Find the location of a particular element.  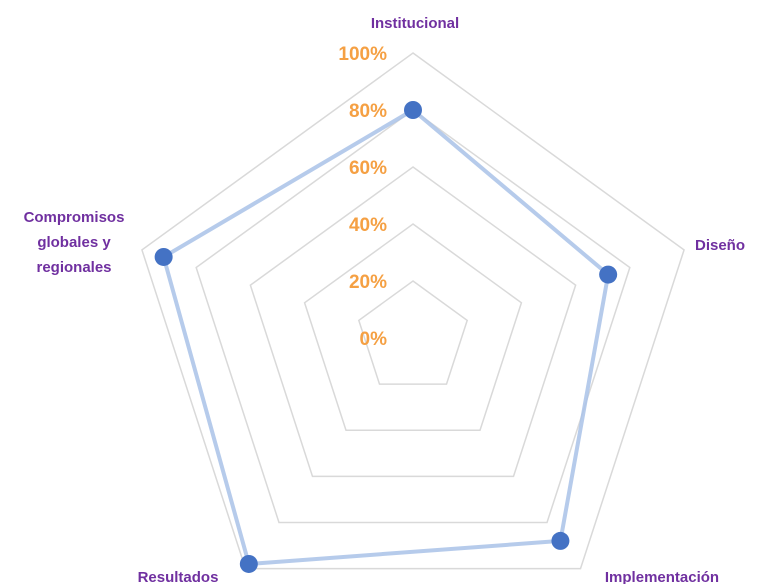

category-label-5: Compromisos globales y regionales is located at coordinates (74, 242).